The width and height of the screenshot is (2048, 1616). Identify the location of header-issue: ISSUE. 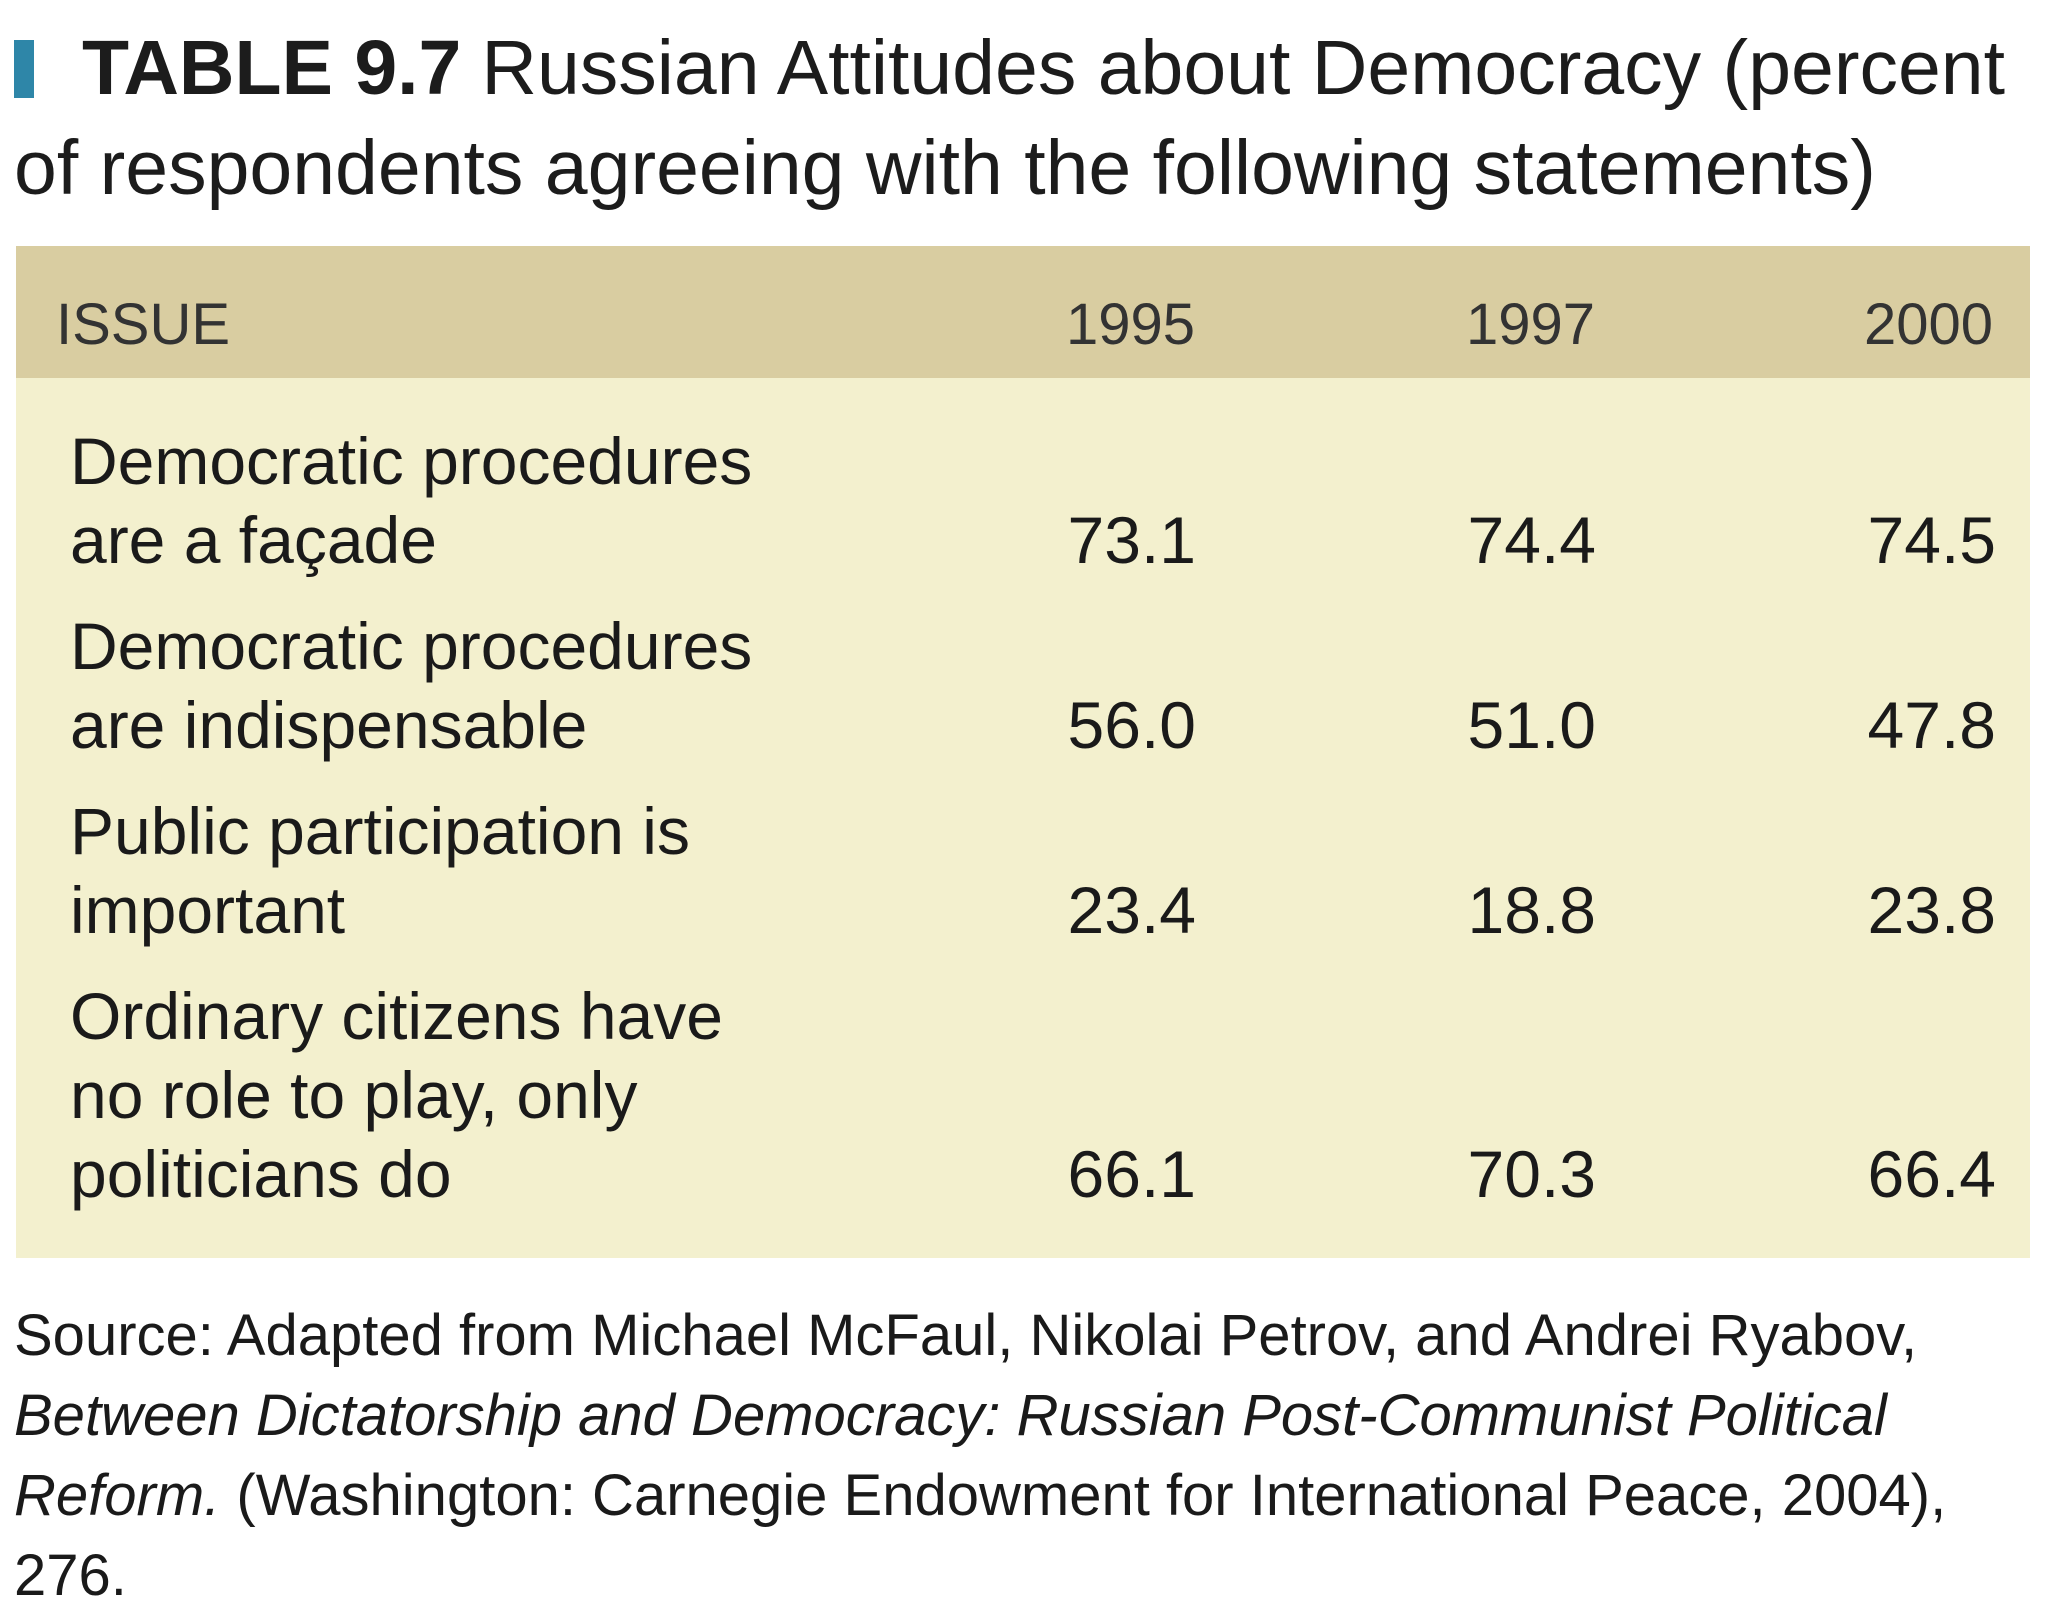
(143, 324).